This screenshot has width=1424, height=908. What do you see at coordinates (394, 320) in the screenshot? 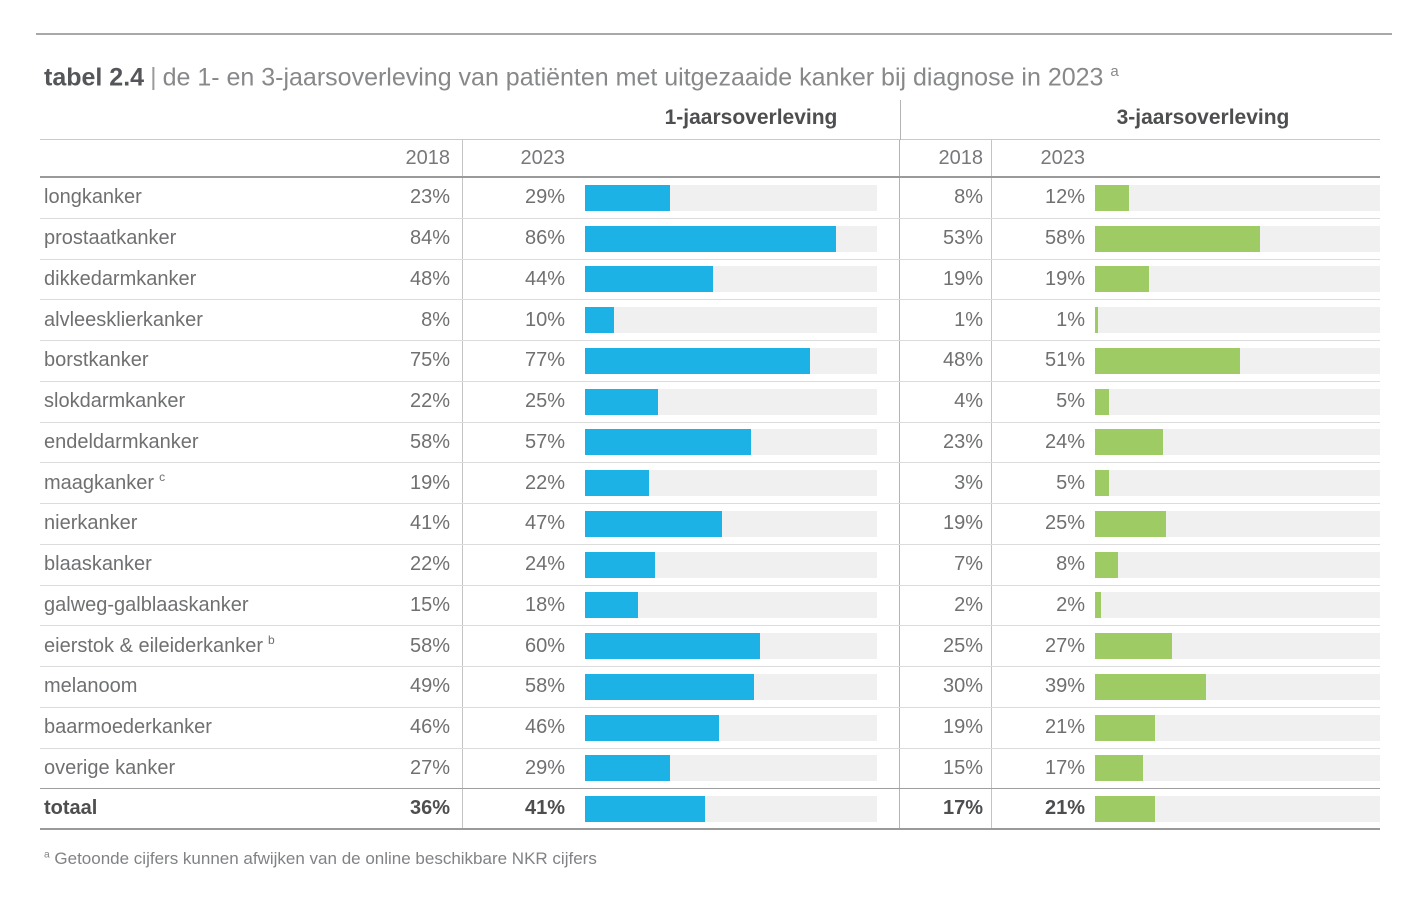
I see `value-1yr-2018: 8%` at bounding box center [394, 320].